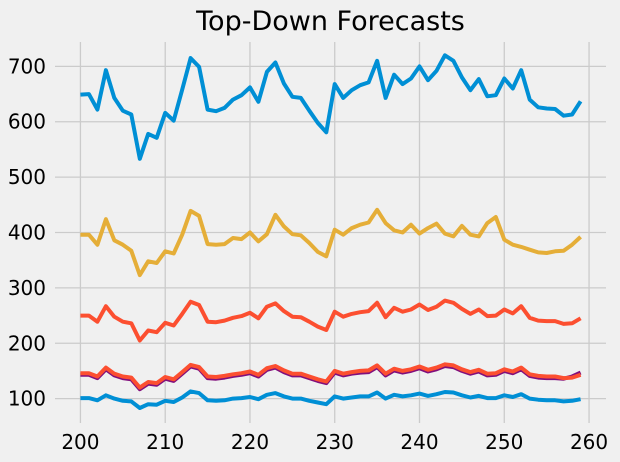 The width and height of the screenshot is (620, 462). What do you see at coordinates (250, 442) in the screenshot?
I see `x-tick-label-220: 220` at bounding box center [250, 442].